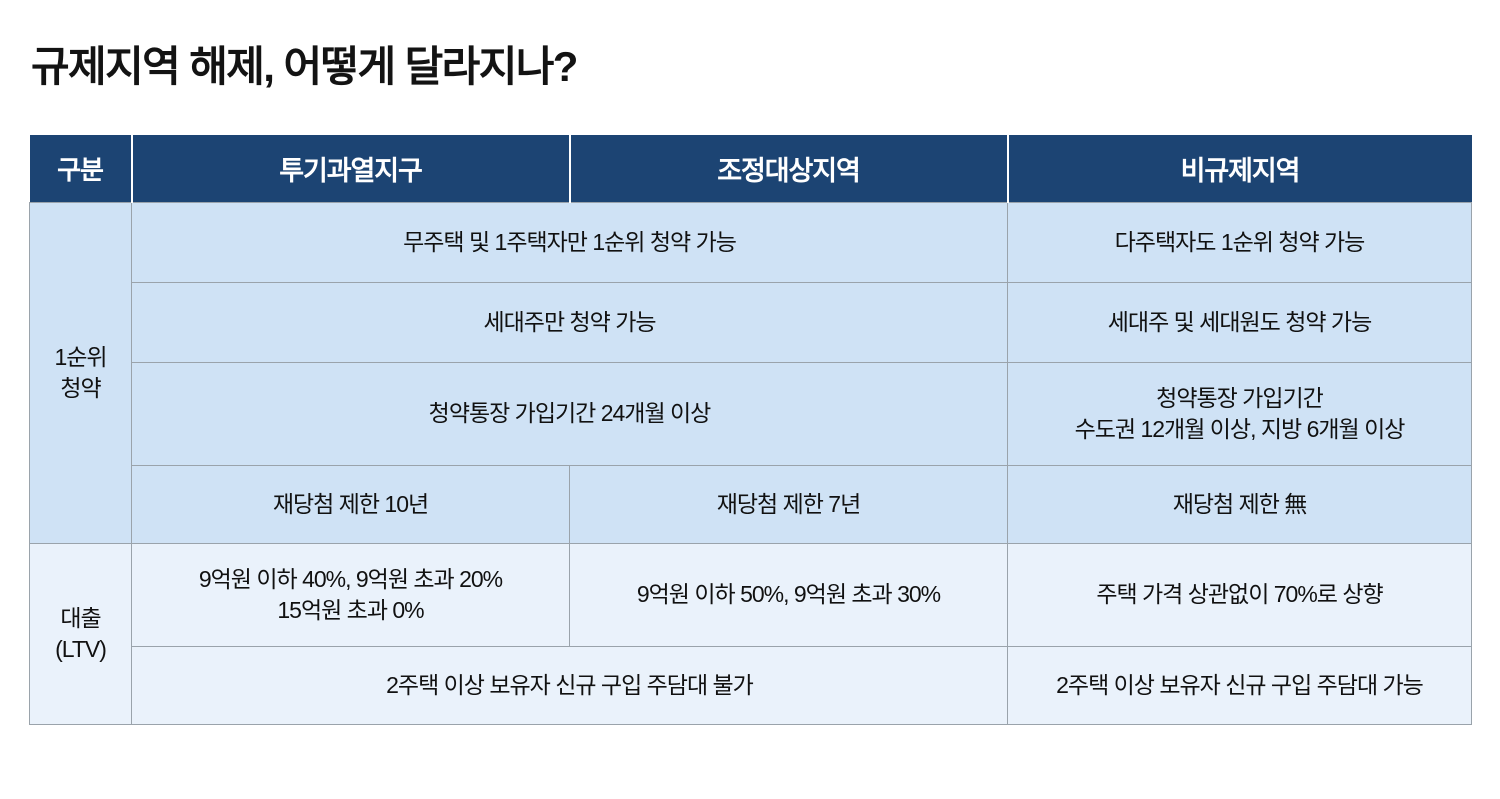 The image size is (1500, 799). I want to click on table-header: 구분 투기과열지구 조정대상지역 비규제지역, so click(750, 169).